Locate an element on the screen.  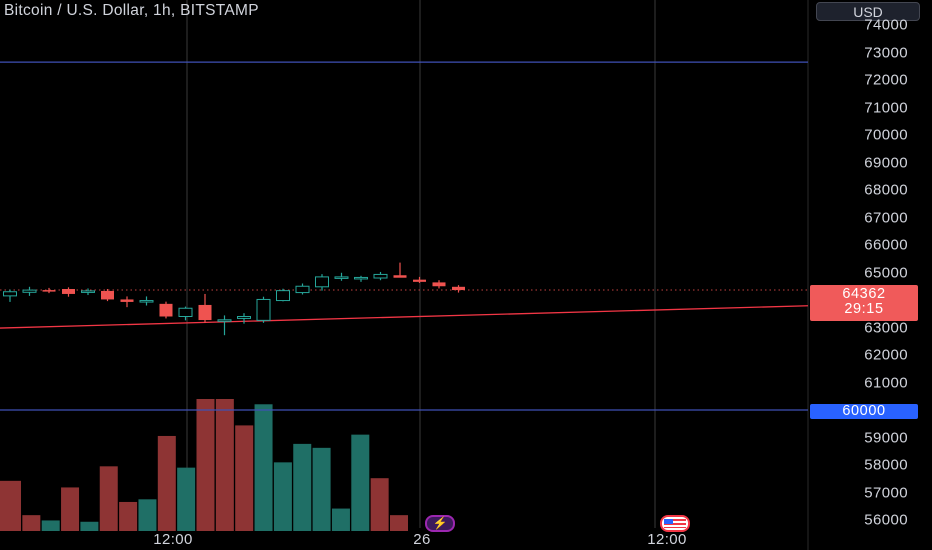
price-tick-label: 69000 is located at coordinates (886, 162).